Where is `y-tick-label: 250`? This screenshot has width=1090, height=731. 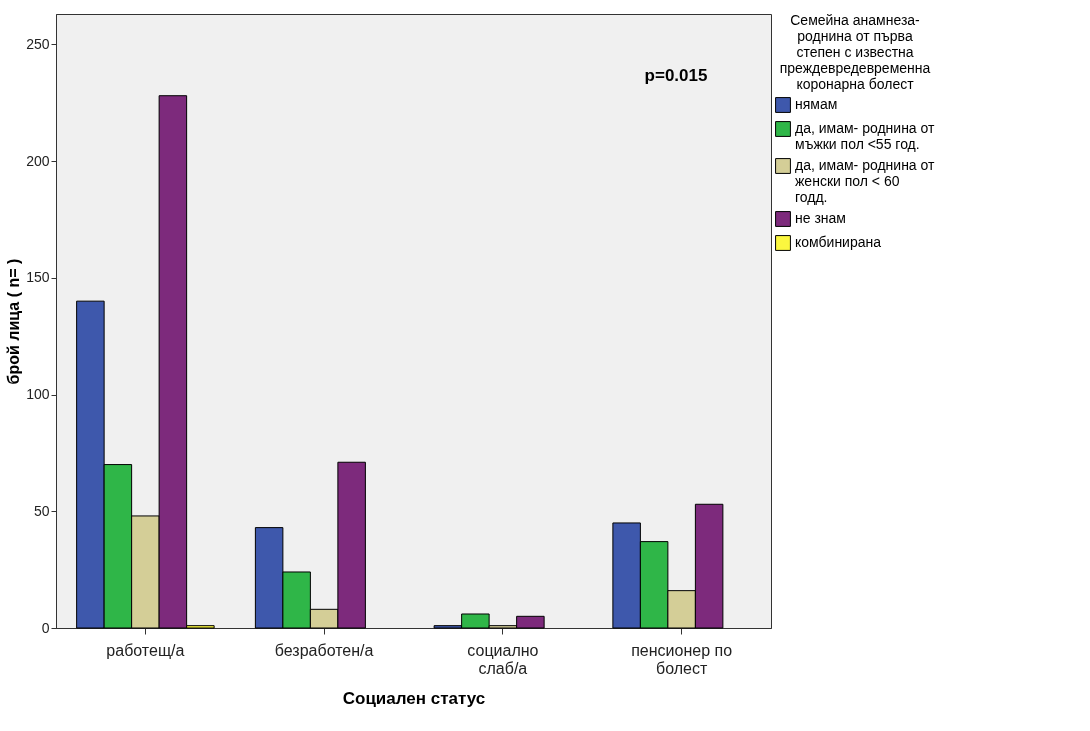 y-tick-label: 250 is located at coordinates (38, 43).